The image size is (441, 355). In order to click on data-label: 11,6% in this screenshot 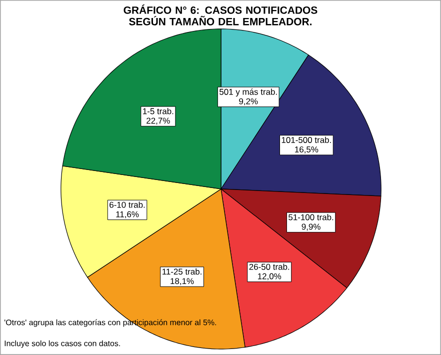, I will do `click(127, 214)`.